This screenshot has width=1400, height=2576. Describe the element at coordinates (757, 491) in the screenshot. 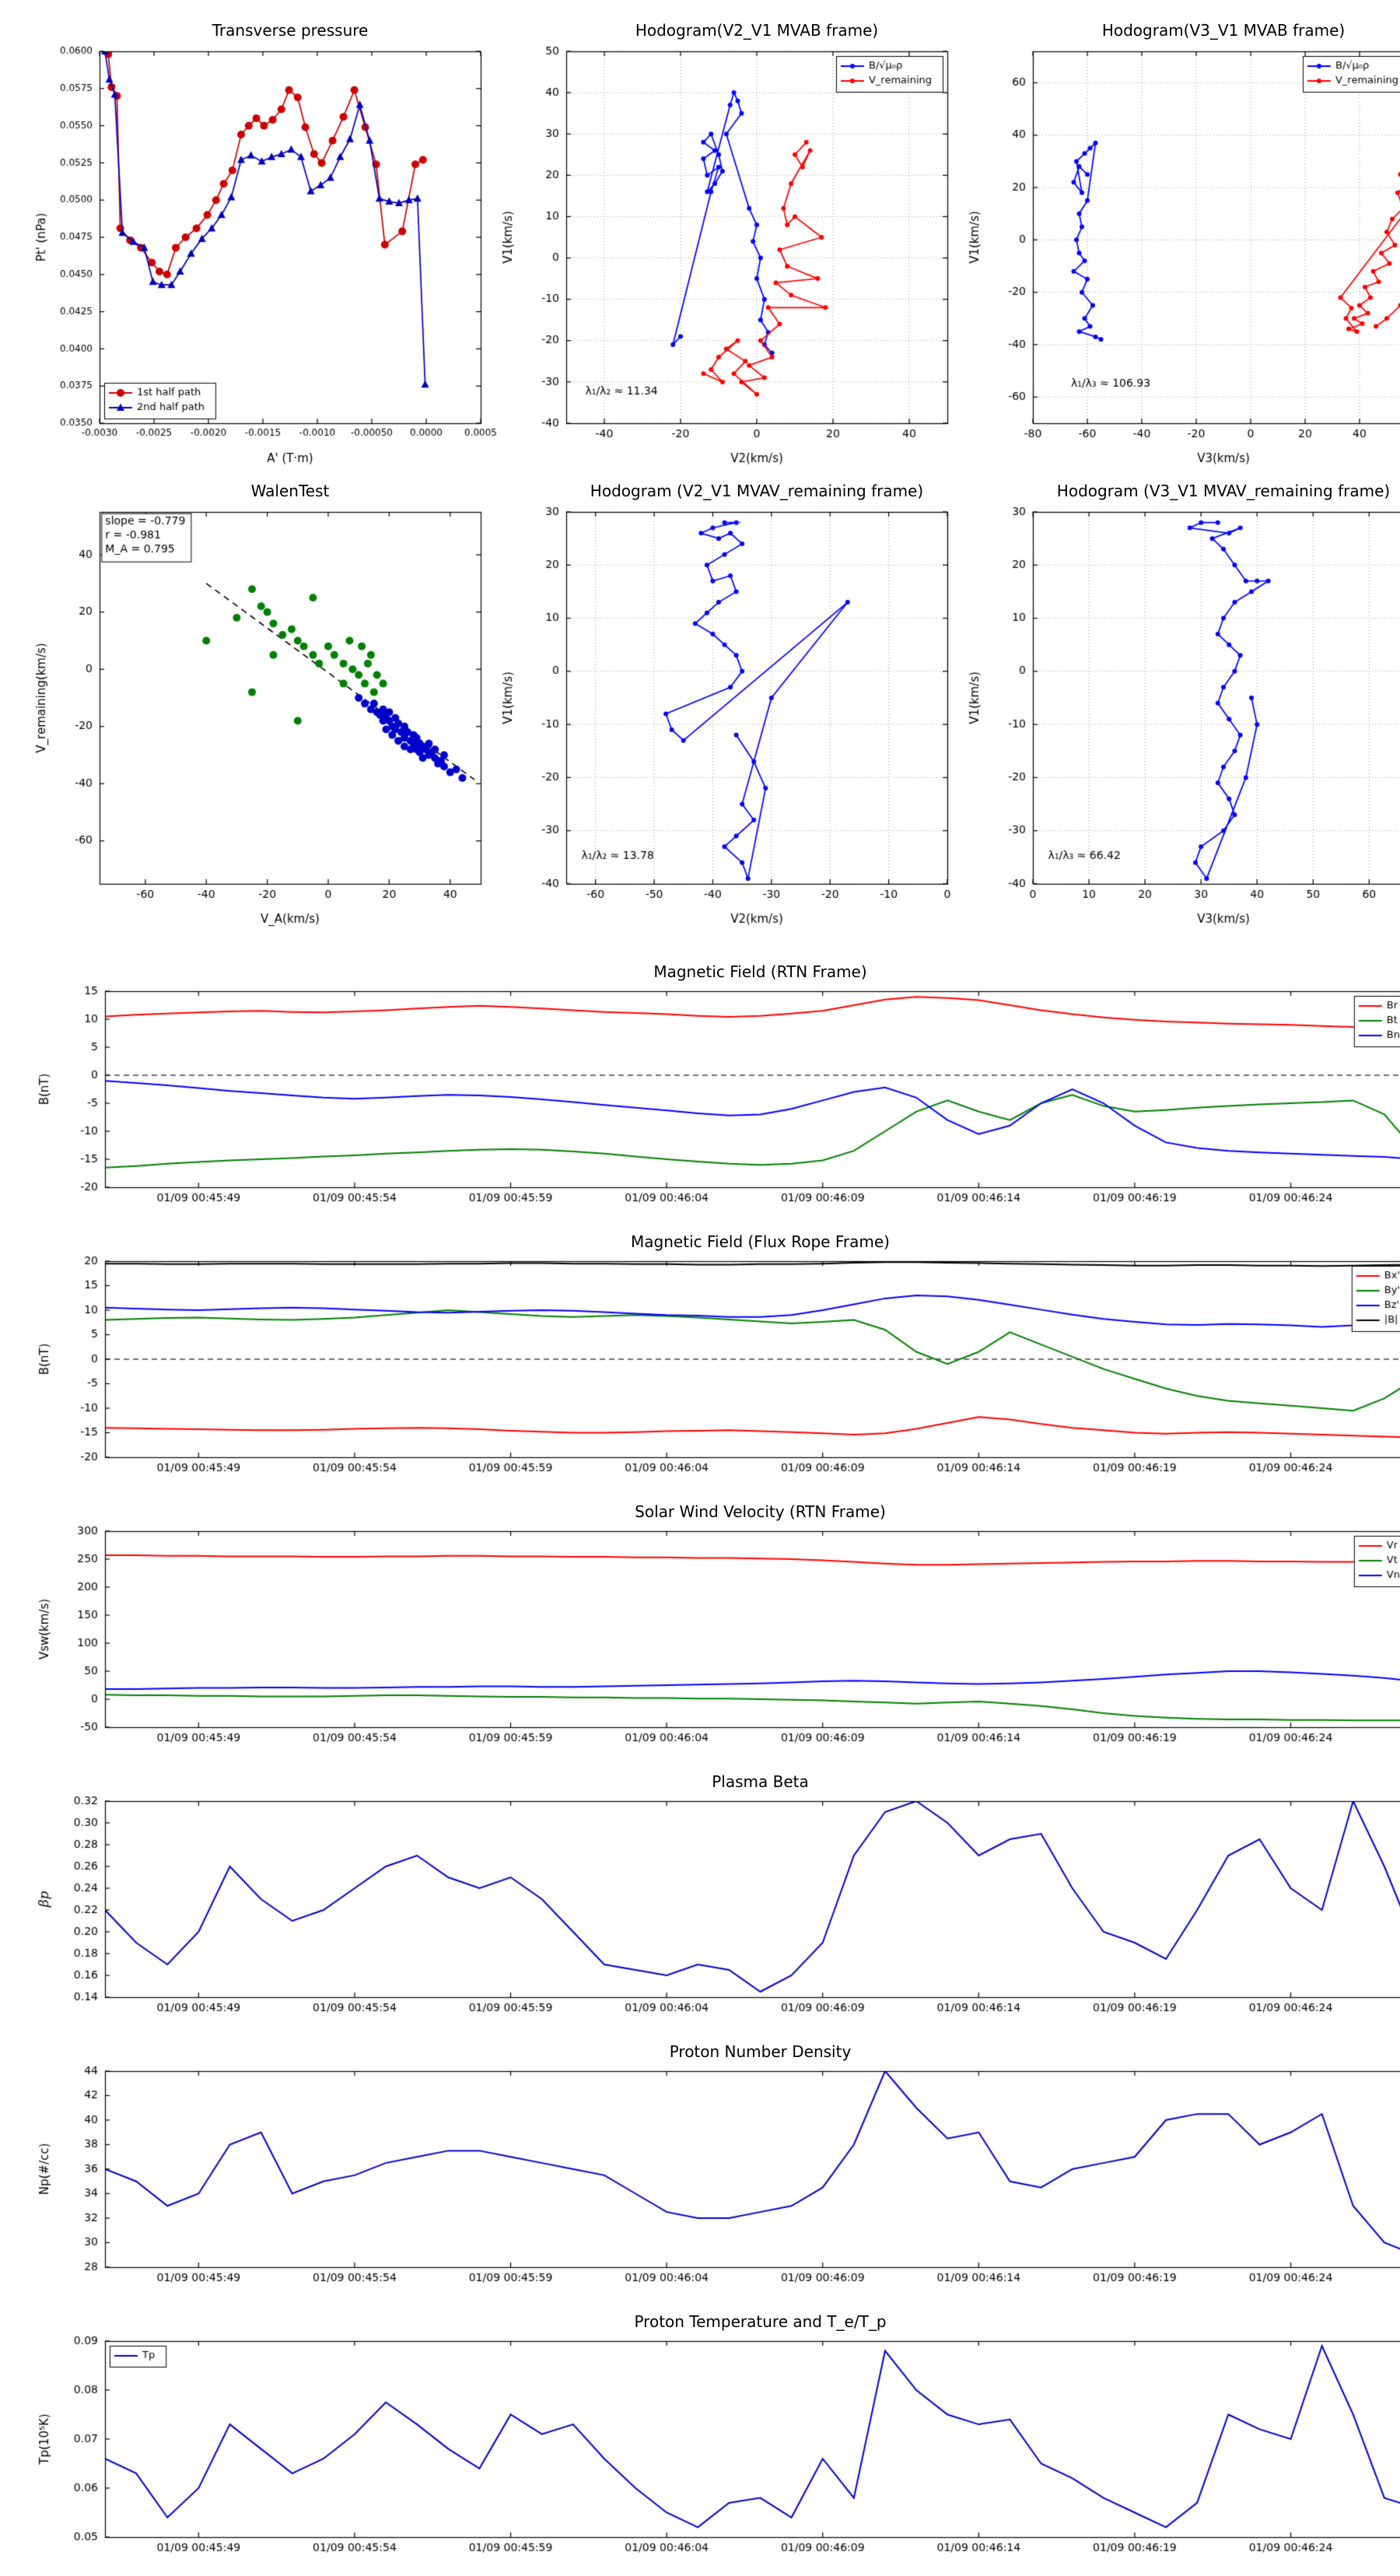

I see `chart-title-hodogram-v2v1-mvav: Hodogram (V2_V1 MVAV_remaining frame)` at that location.